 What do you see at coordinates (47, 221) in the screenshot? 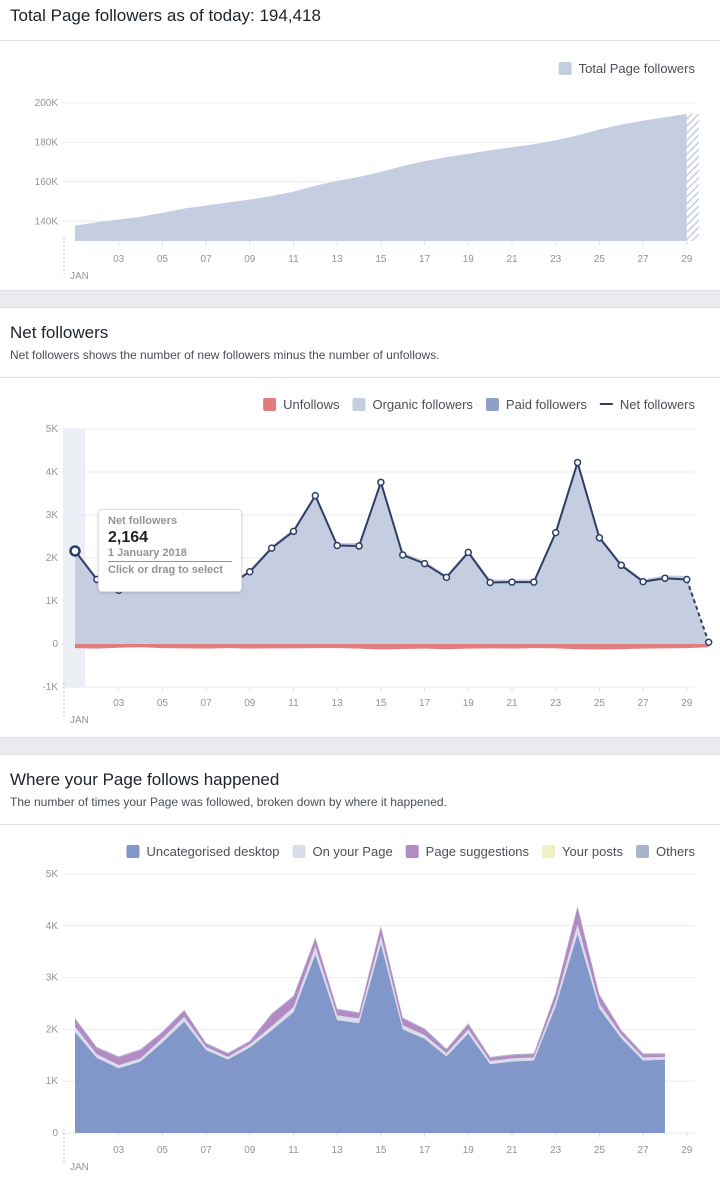
I see `y-tick-label: 140K` at bounding box center [47, 221].